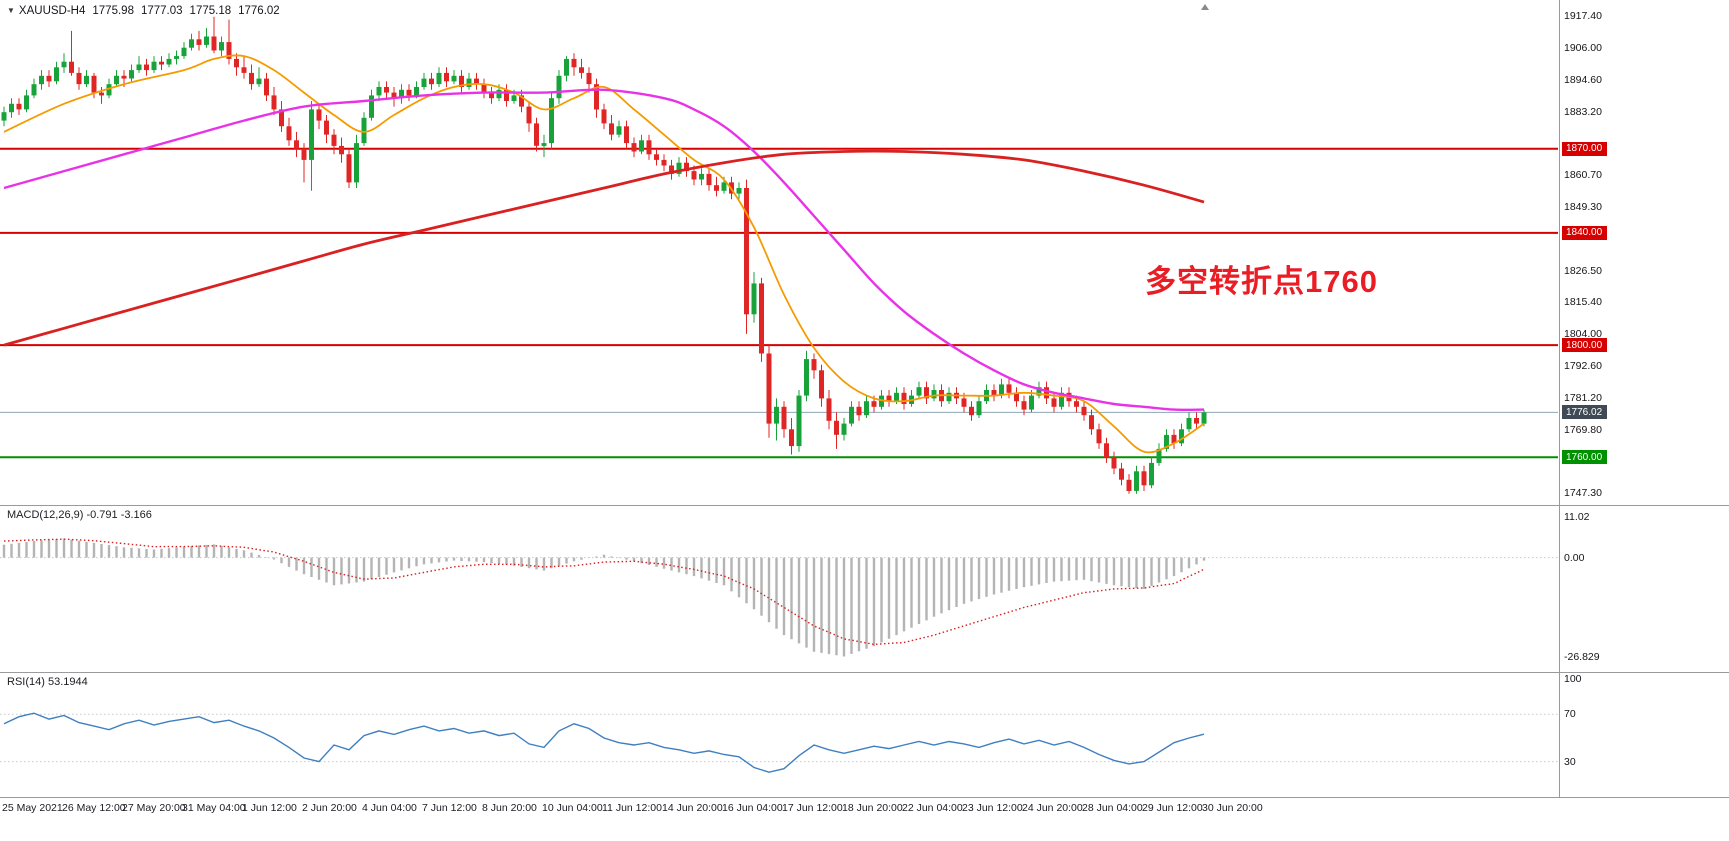 Image resolution: width=1729 pixels, height=841 pixels. I want to click on rsi-indicator-canvas, so click(779, 735).